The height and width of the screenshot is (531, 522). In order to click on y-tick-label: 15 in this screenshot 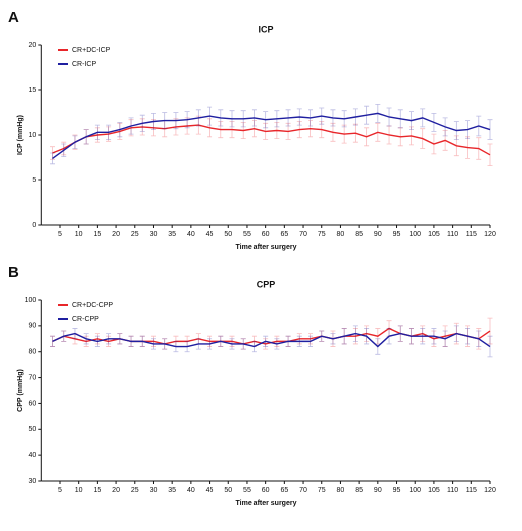, I will do `click(33, 90)`.